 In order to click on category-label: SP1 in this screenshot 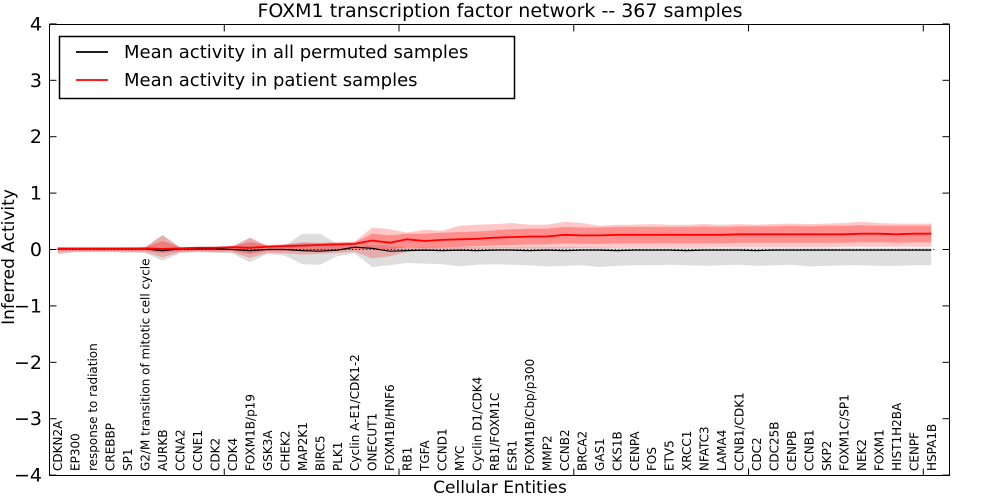, I will do `click(128, 460)`.